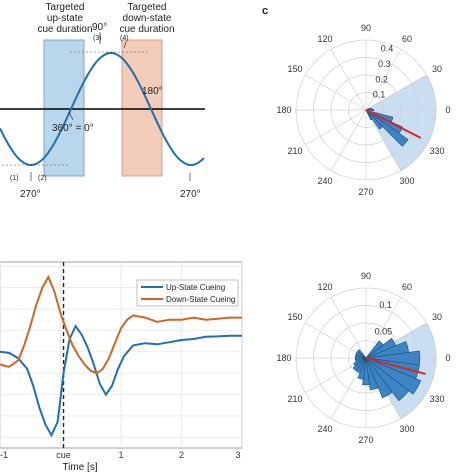 The height and width of the screenshot is (474, 474). What do you see at coordinates (30, 194) in the screenshot?
I see `label-270-deg-left: 270°` at bounding box center [30, 194].